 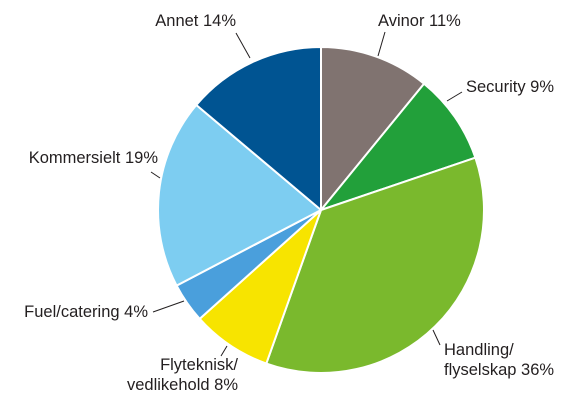 I want to click on slice-label-kommersielt-19: Kommersielt 19%, so click(x=94, y=158).